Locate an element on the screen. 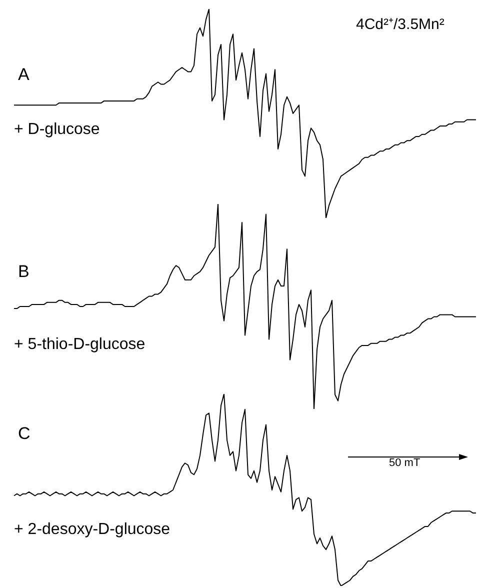 Image resolution: width=477 pixels, height=588 pixels. annotation: 50 mT is located at coordinates (404, 463).